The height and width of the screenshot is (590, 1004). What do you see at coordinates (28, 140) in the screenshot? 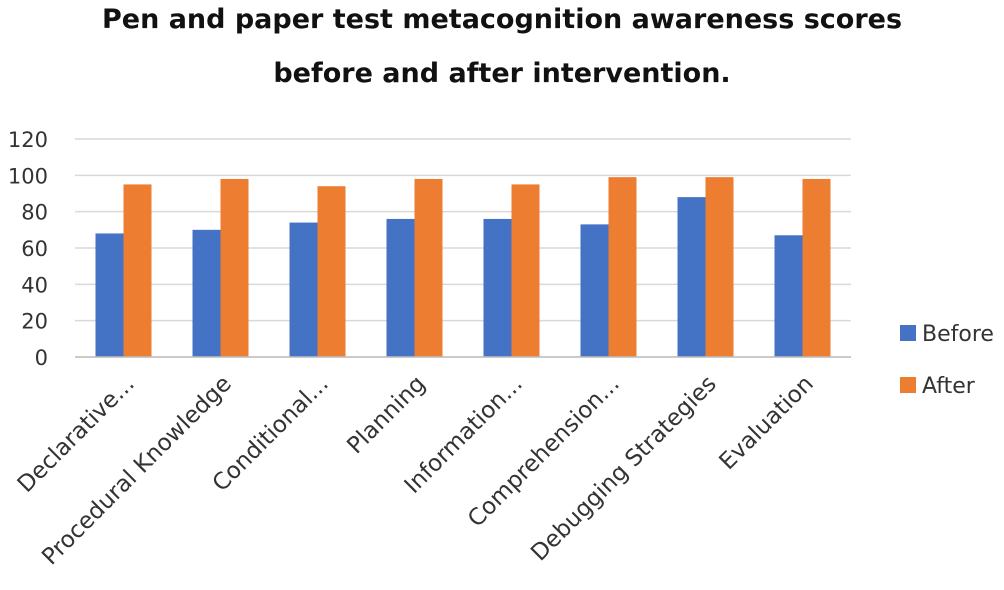
I see `y-tick-label: 120` at bounding box center [28, 140].